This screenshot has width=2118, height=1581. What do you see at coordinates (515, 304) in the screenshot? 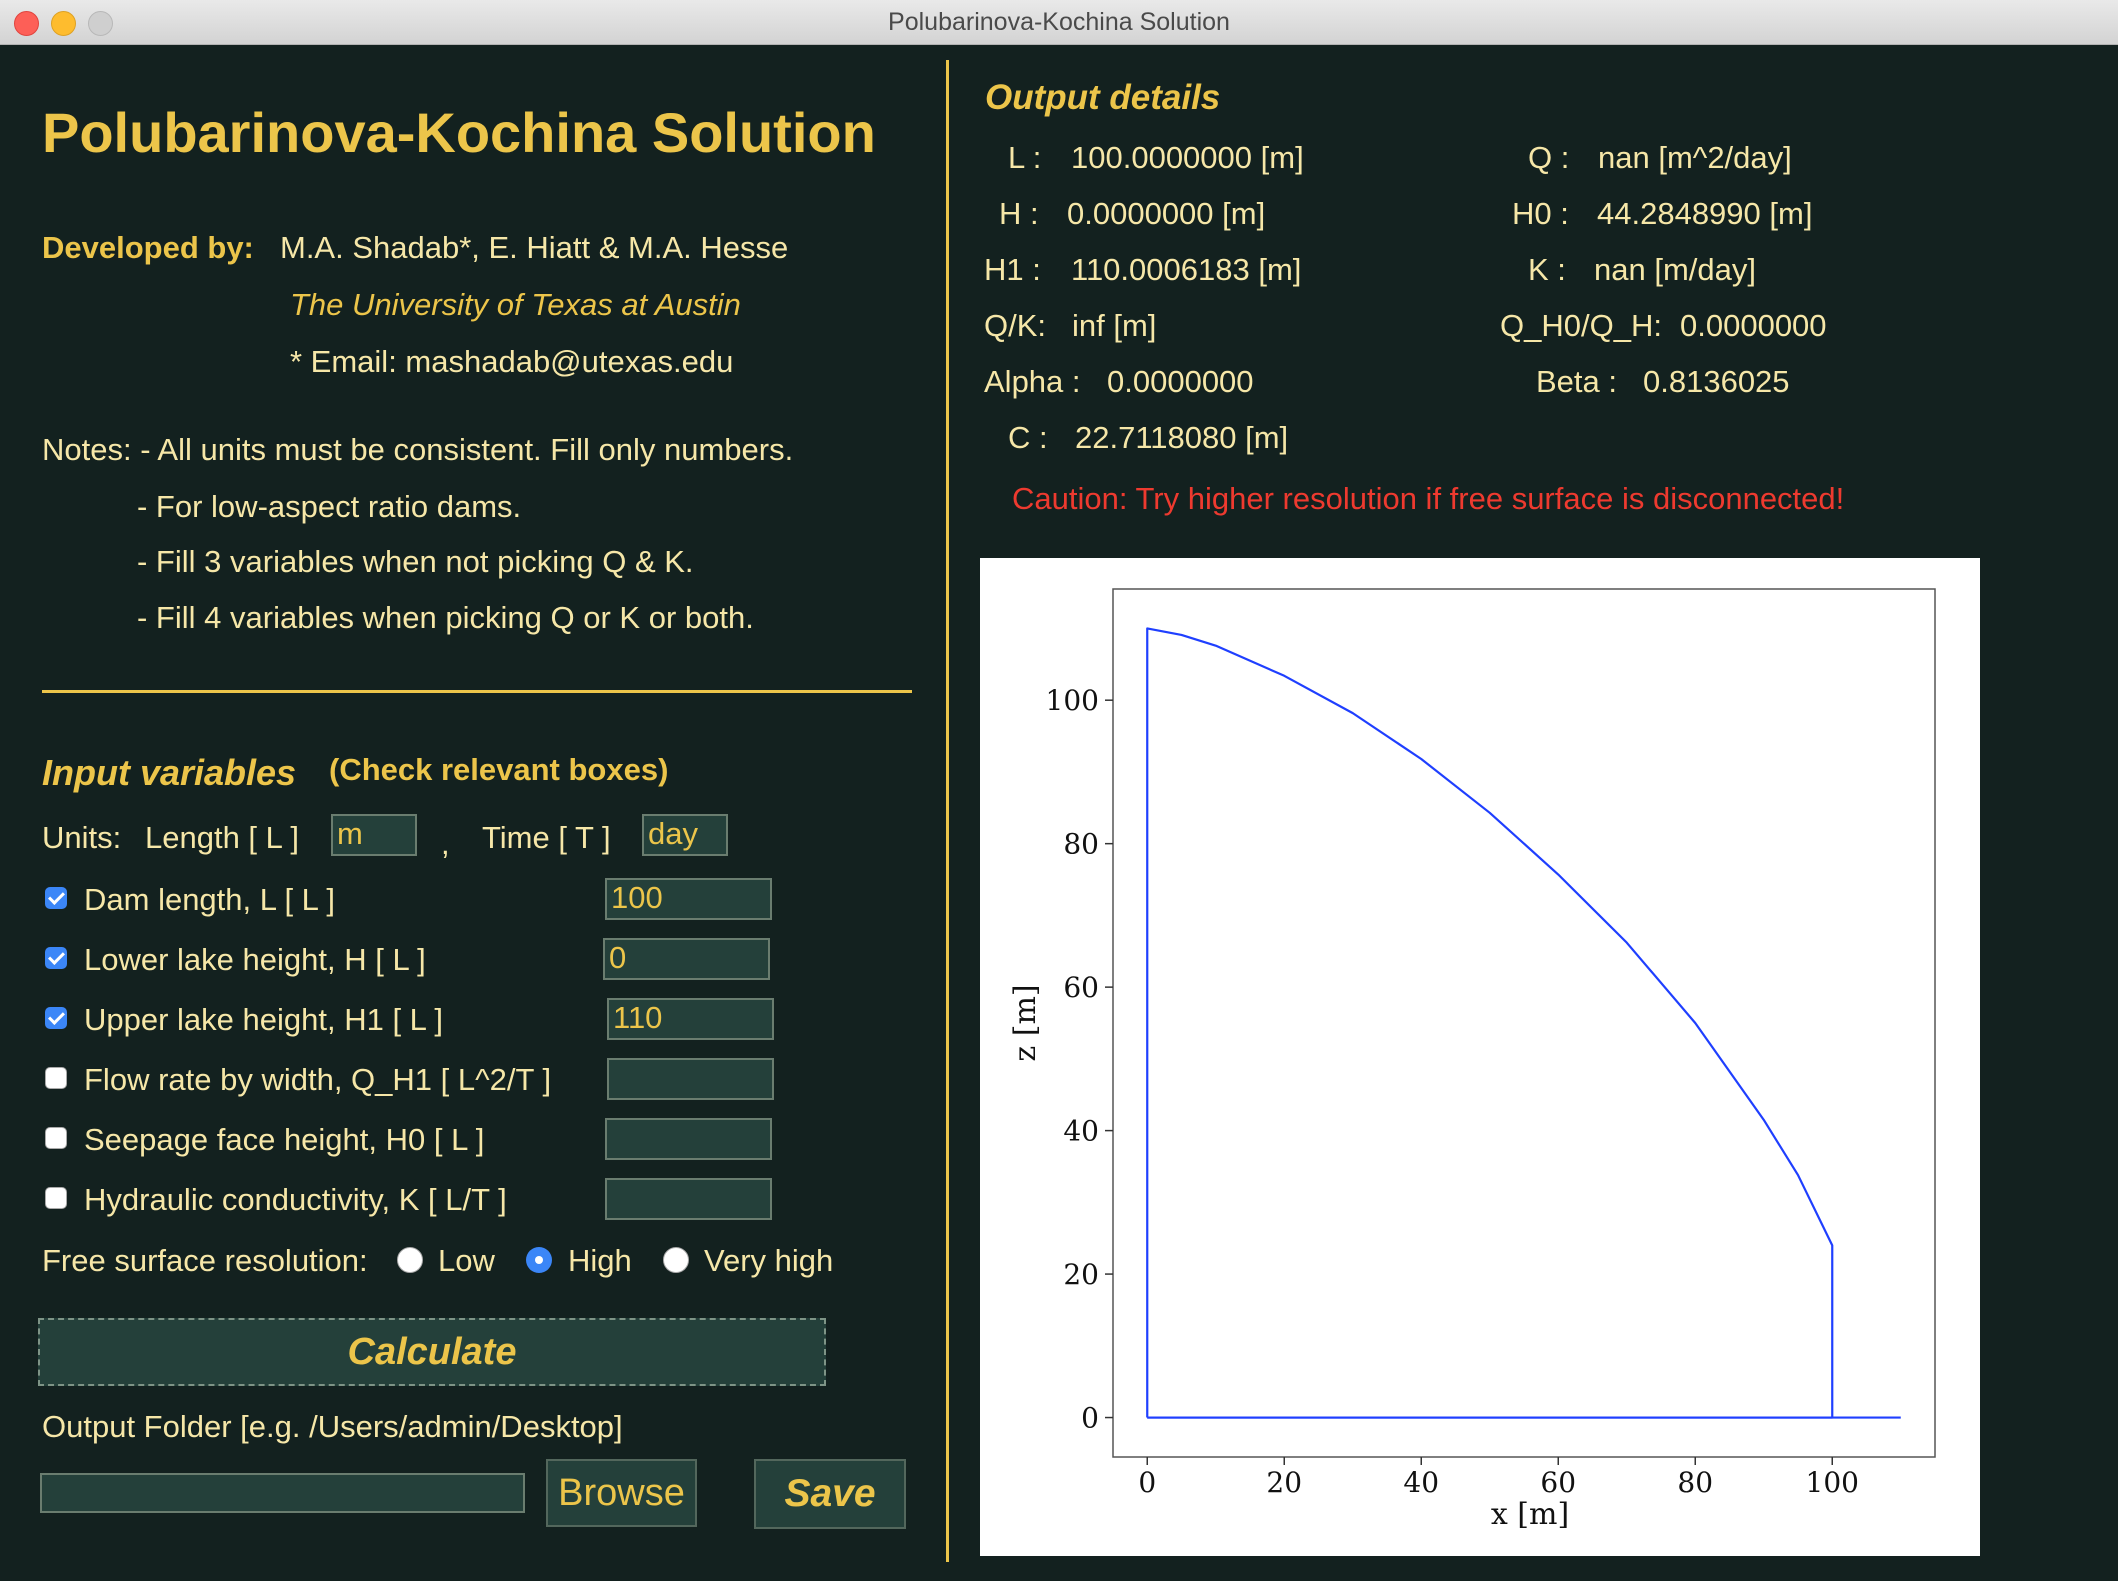
I see `university-text: The University of Texas at Austin` at bounding box center [515, 304].